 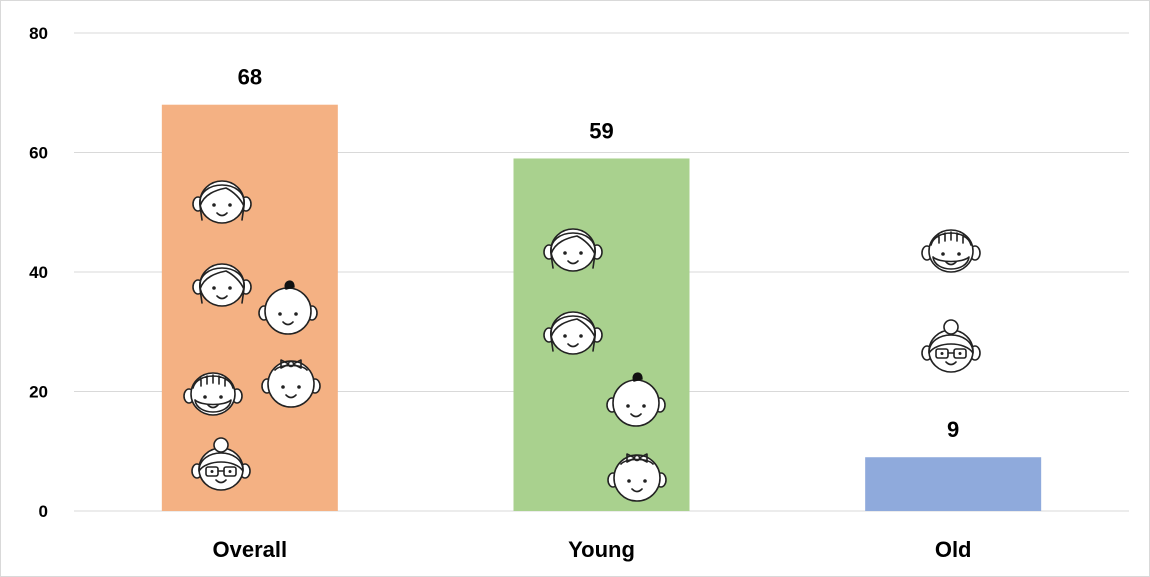 What do you see at coordinates (38, 153) in the screenshot?
I see `y-tick-label: 60` at bounding box center [38, 153].